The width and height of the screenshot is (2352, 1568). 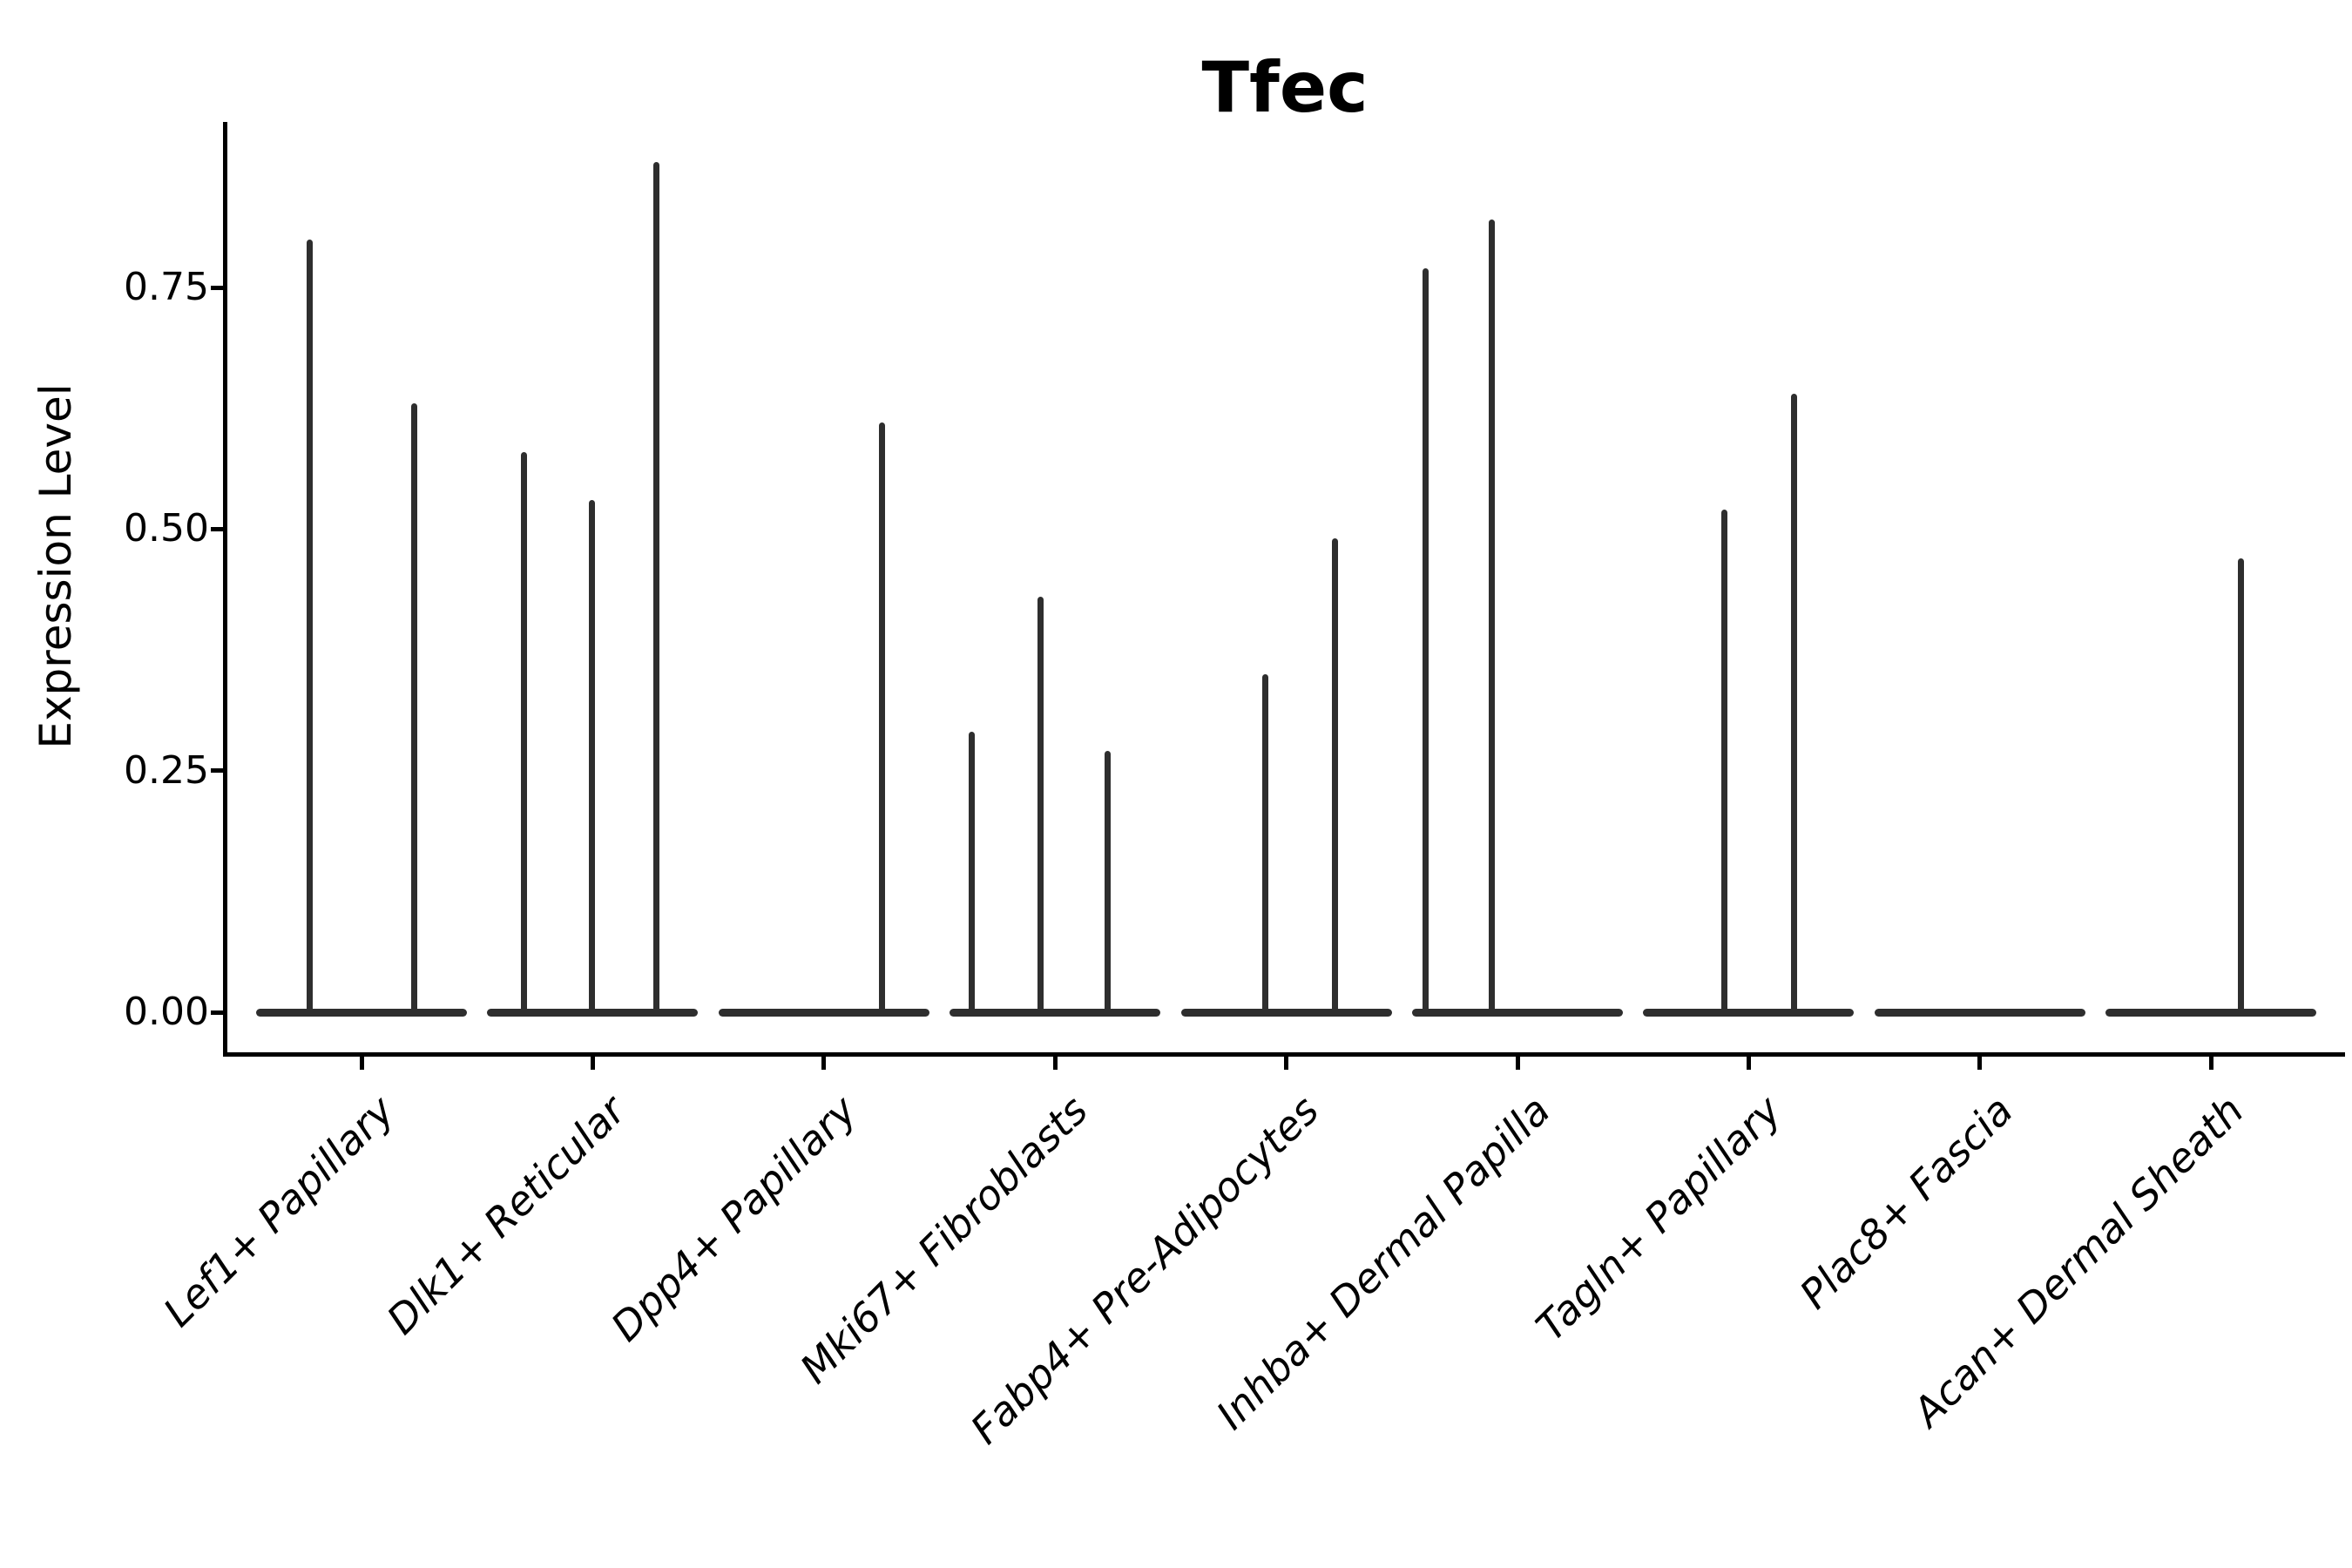 What do you see at coordinates (733, 1218) in the screenshot?
I see `x-tick-label: Dpp4+ Papillary` at bounding box center [733, 1218].